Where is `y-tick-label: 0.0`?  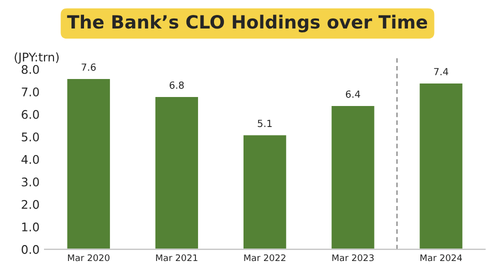
y-tick-label: 0.0 is located at coordinates (30, 249).